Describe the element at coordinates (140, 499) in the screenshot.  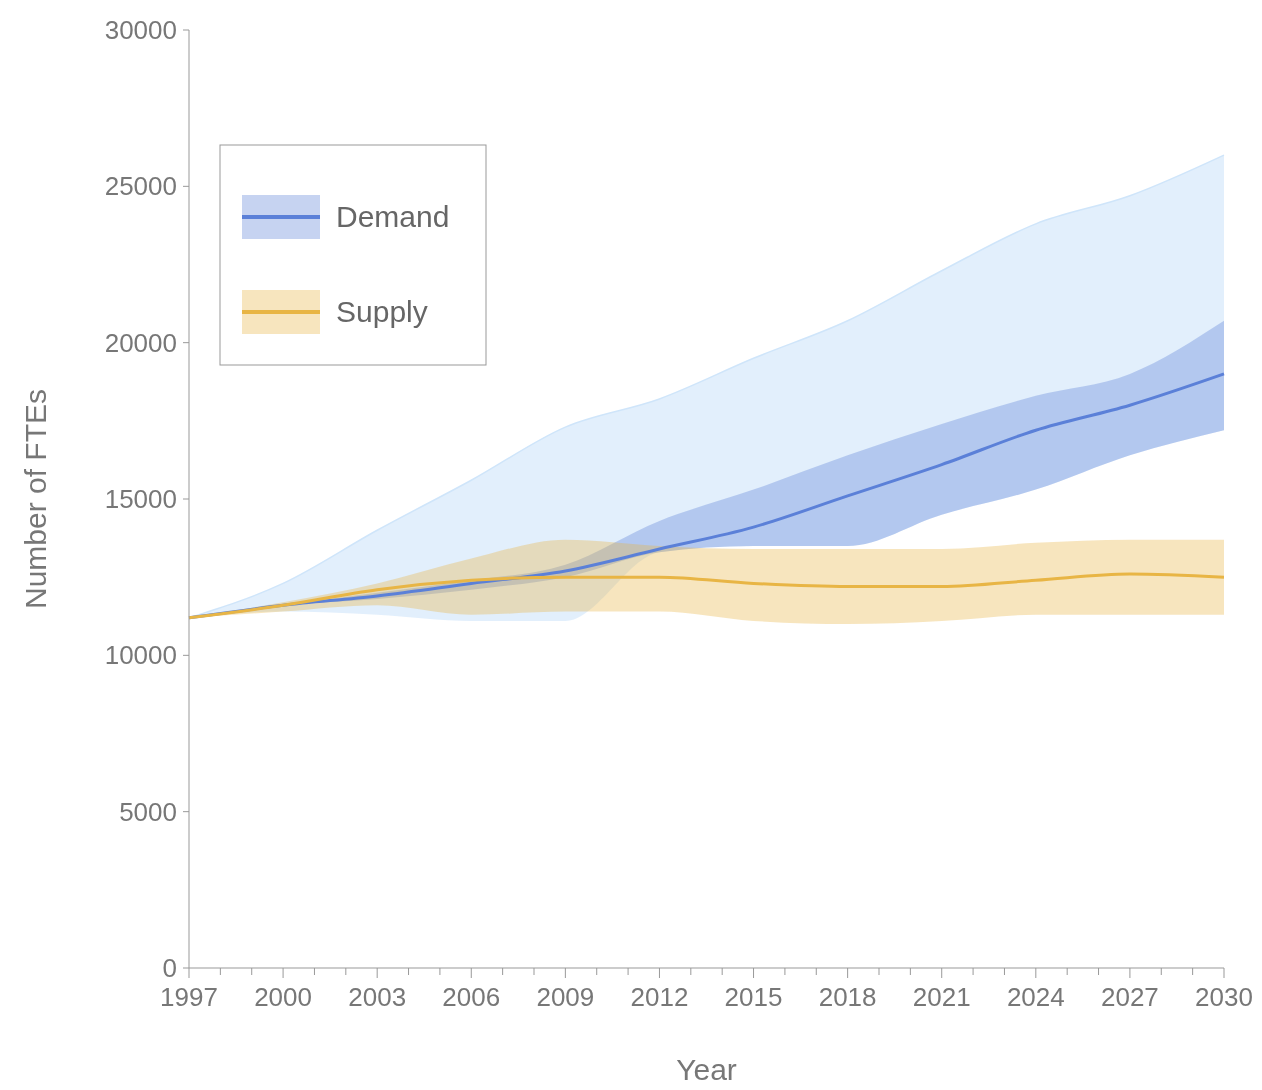
I see `y-tick-label: 15000` at that location.